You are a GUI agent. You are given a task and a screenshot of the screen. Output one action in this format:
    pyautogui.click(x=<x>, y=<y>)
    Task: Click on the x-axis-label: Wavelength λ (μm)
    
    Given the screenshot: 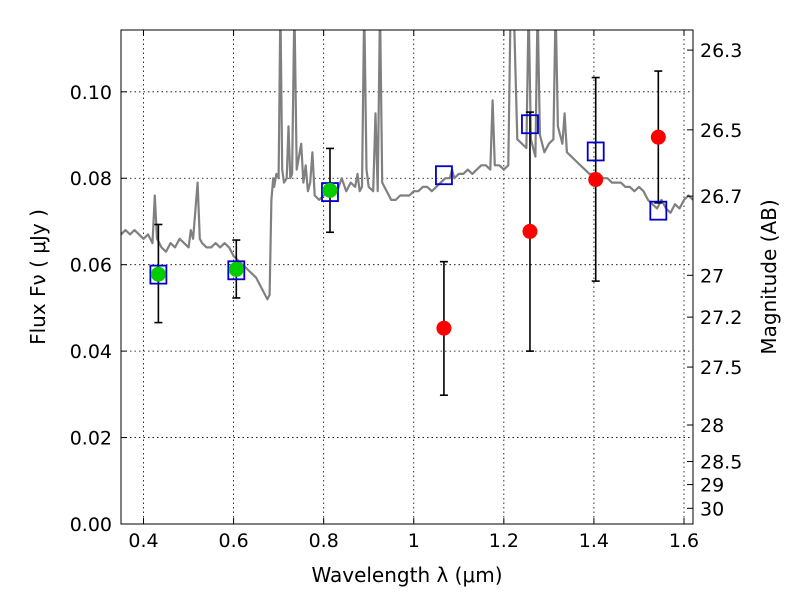 What is the action you would take?
    pyautogui.click(x=406, y=575)
    